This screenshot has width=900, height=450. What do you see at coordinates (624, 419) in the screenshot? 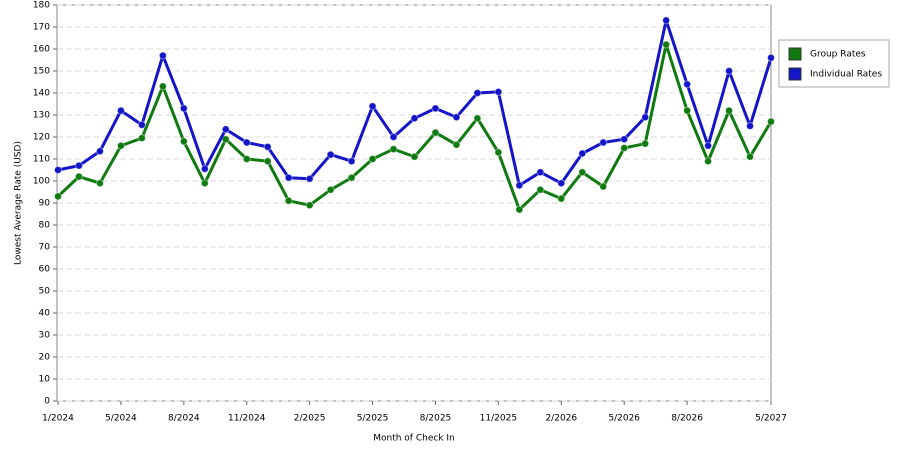
I see `x-tick-label: 5/2026` at bounding box center [624, 419].